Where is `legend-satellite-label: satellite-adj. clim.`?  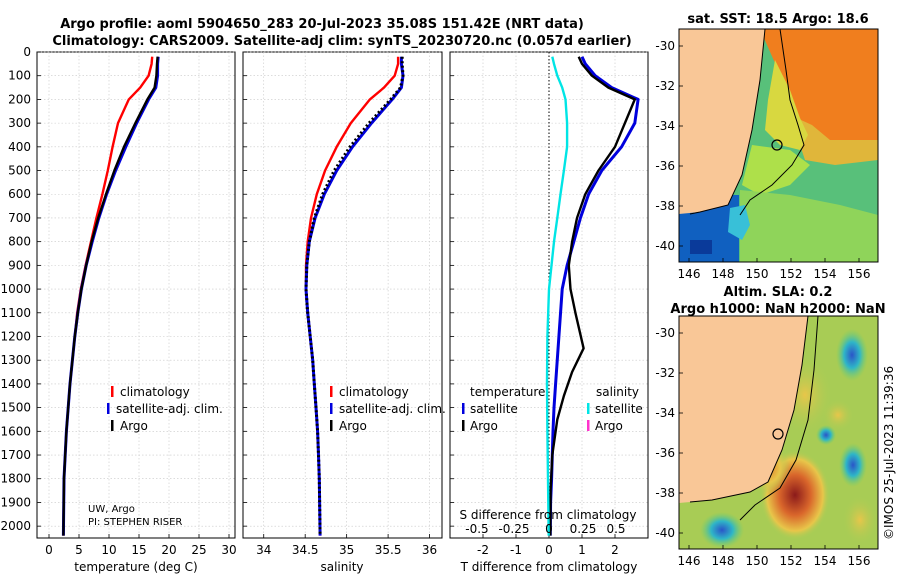 legend-satellite-label: satellite-adj. clim. is located at coordinates (392, 409).